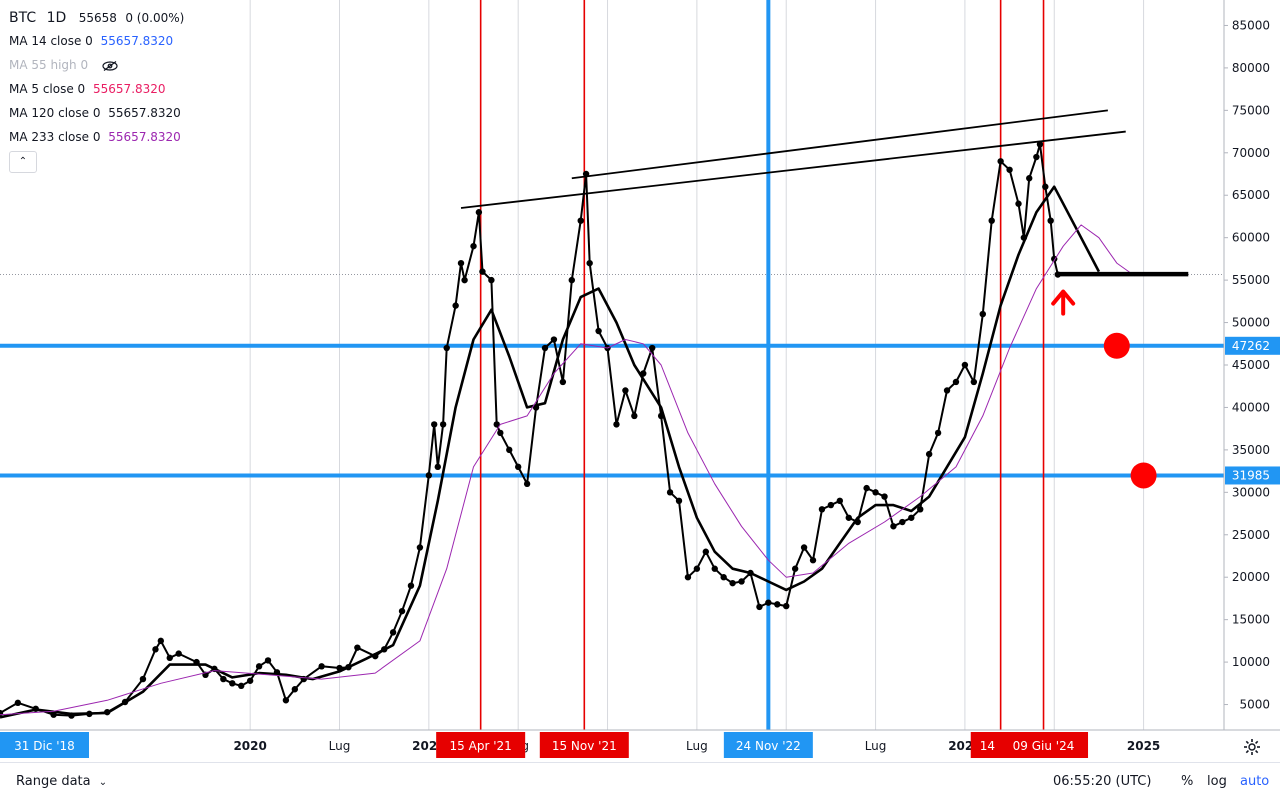 The width and height of the screenshot is (1280, 801). Describe the element at coordinates (768, 745) in the screenshot. I see `blue-date-tag-bg` at that location.